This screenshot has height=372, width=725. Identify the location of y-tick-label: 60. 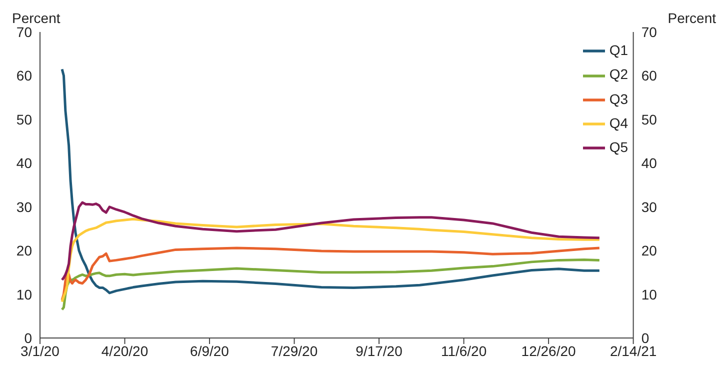
(24, 76).